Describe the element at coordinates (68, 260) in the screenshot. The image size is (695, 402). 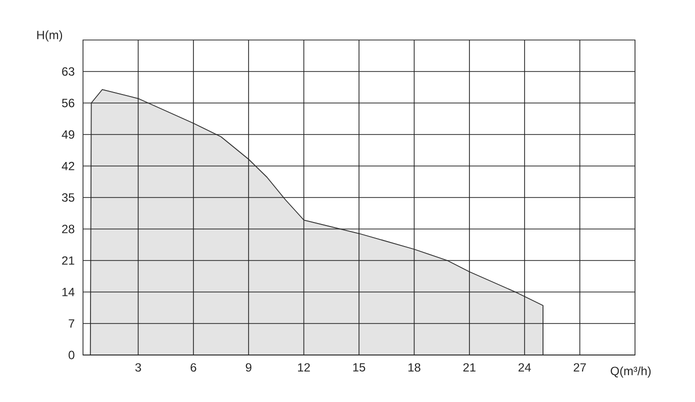
I see `y-tick-label: 21` at that location.